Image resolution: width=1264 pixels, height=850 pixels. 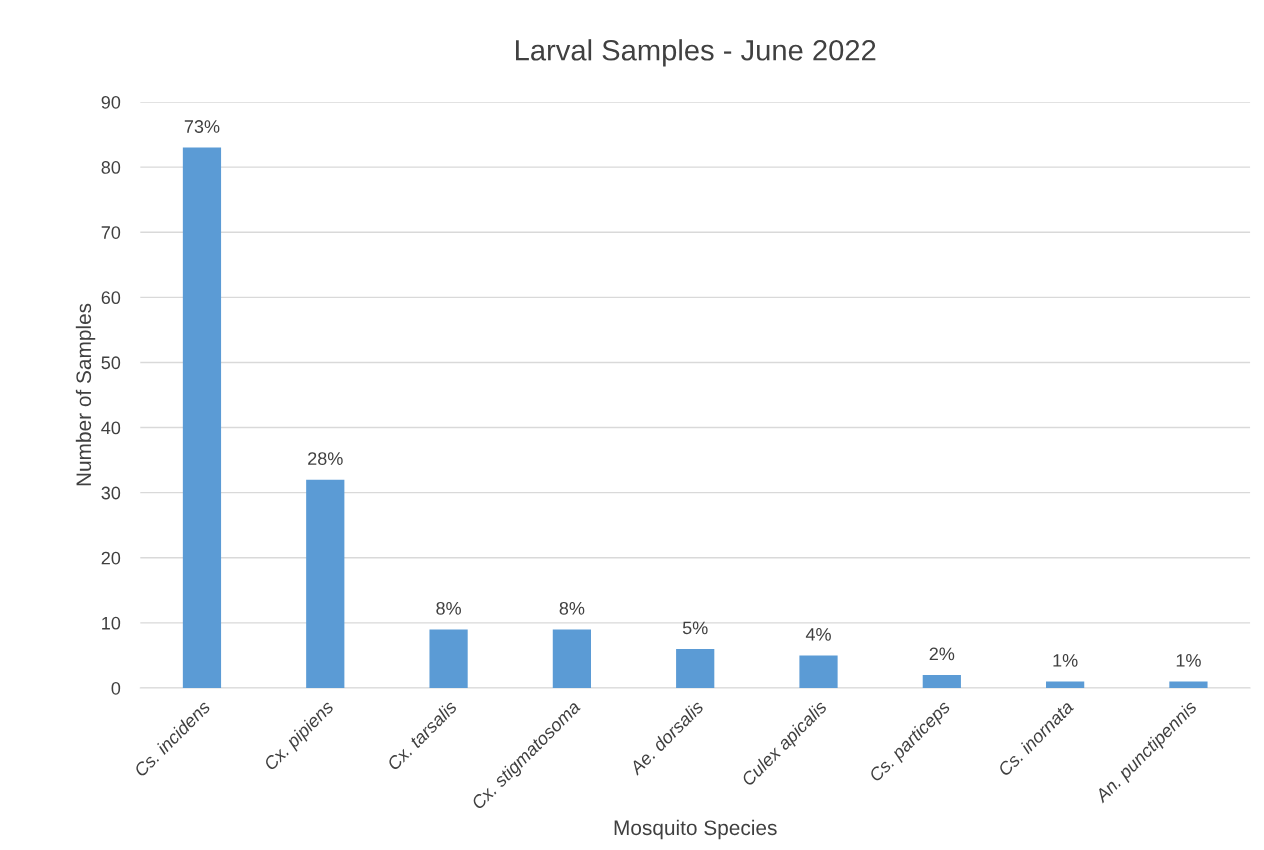 What do you see at coordinates (116, 688) in the screenshot?
I see `y-tick-label: 0` at bounding box center [116, 688].